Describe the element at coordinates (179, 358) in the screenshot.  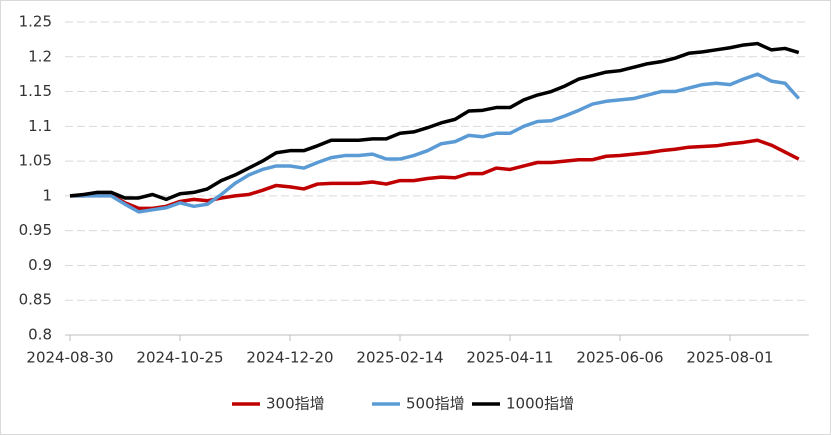
I see `x-tick-label: 2024-10-25` at that location.